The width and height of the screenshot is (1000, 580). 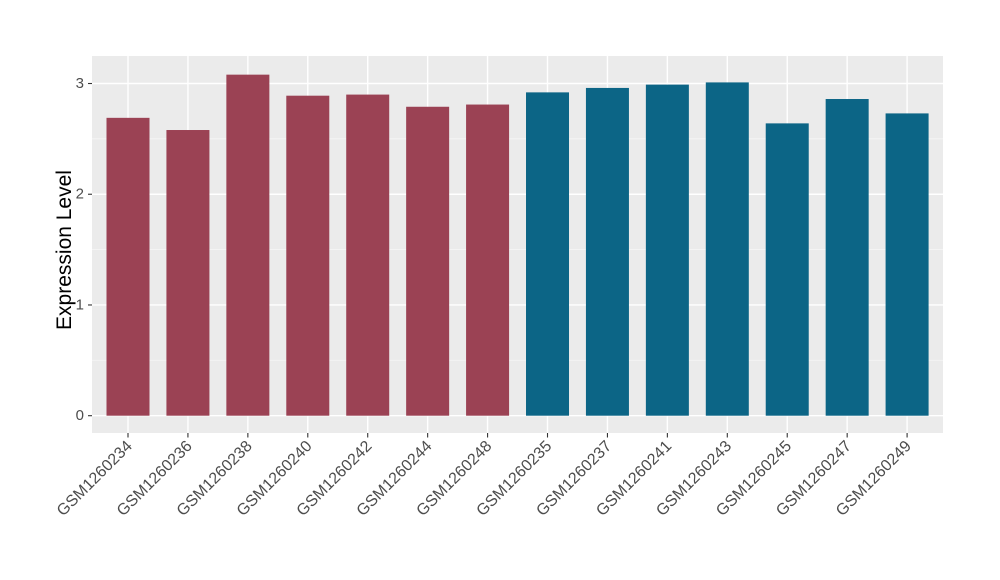 What do you see at coordinates (847, 257) in the screenshot?
I see `bar-GSM1260247` at bounding box center [847, 257].